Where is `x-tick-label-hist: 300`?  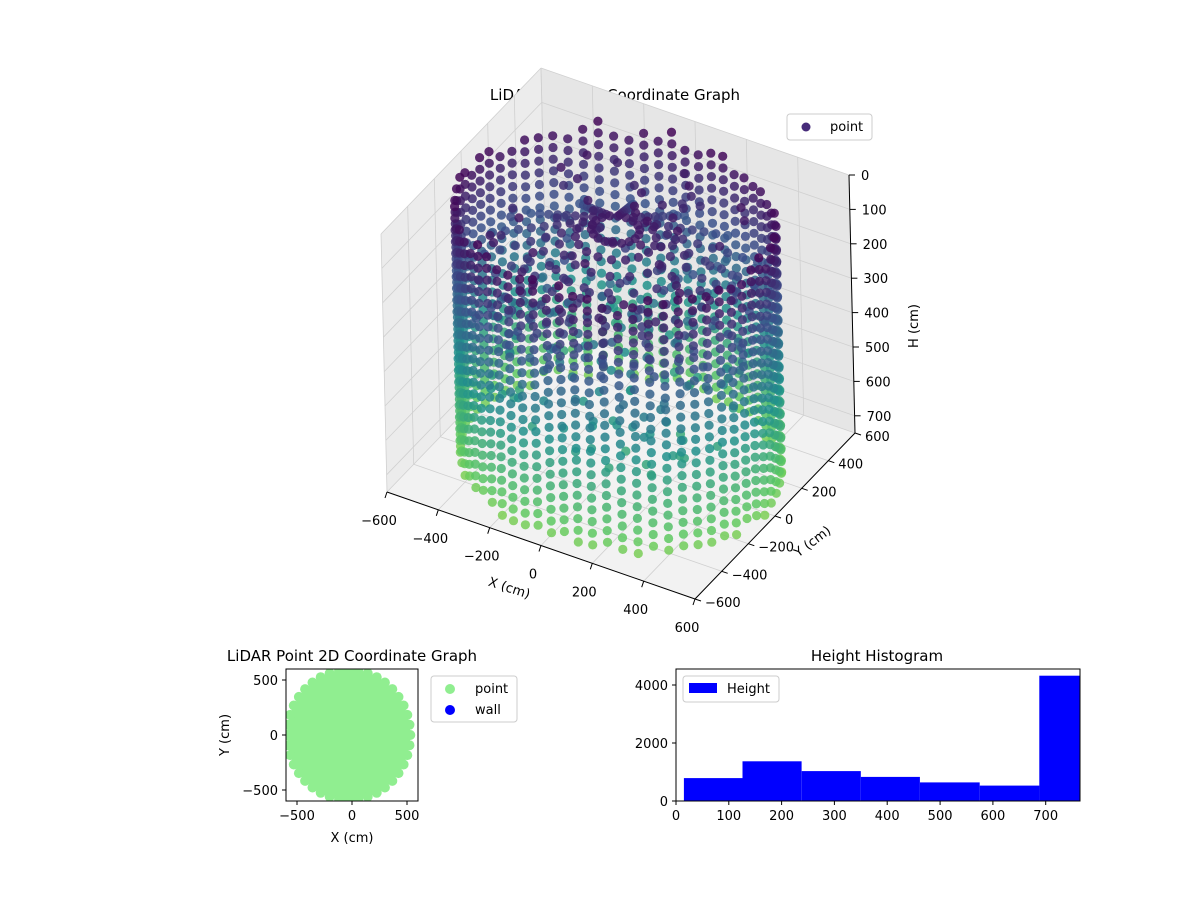 x-tick-label-hist: 300 is located at coordinates (834, 816).